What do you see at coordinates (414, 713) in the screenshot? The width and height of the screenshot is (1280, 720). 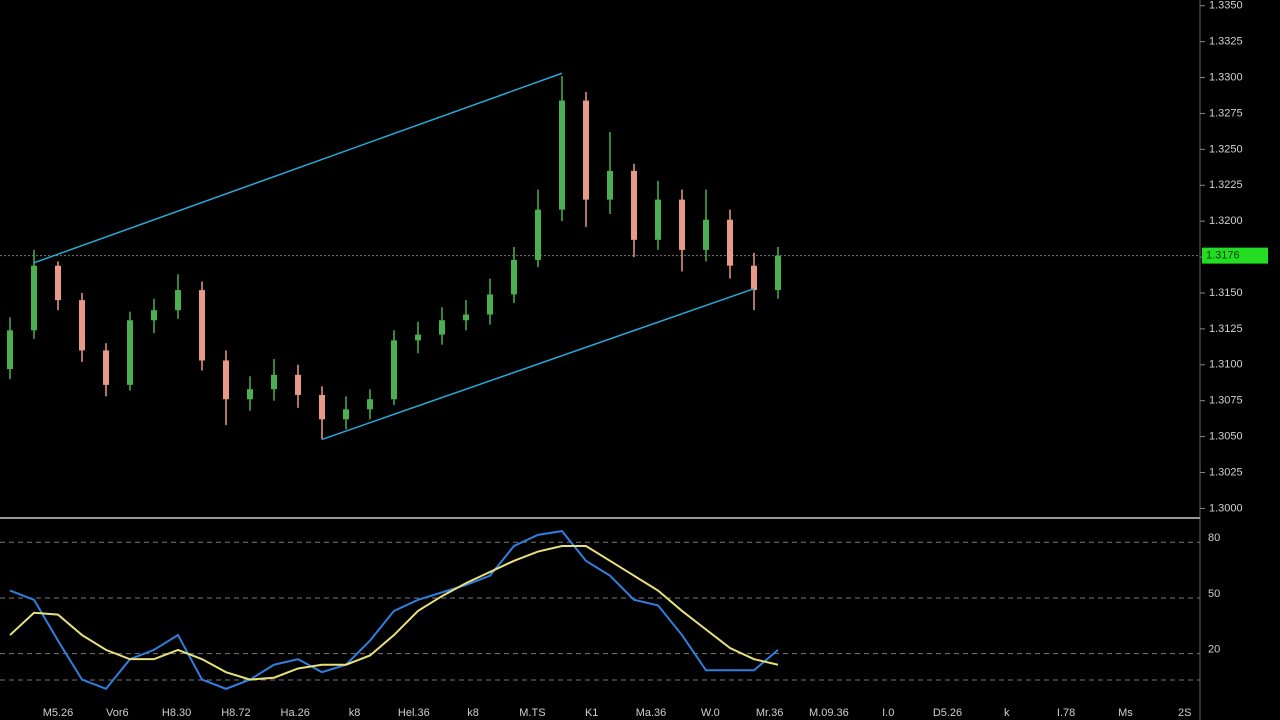 I see `x-tick-label: Hel.36` at bounding box center [414, 713].